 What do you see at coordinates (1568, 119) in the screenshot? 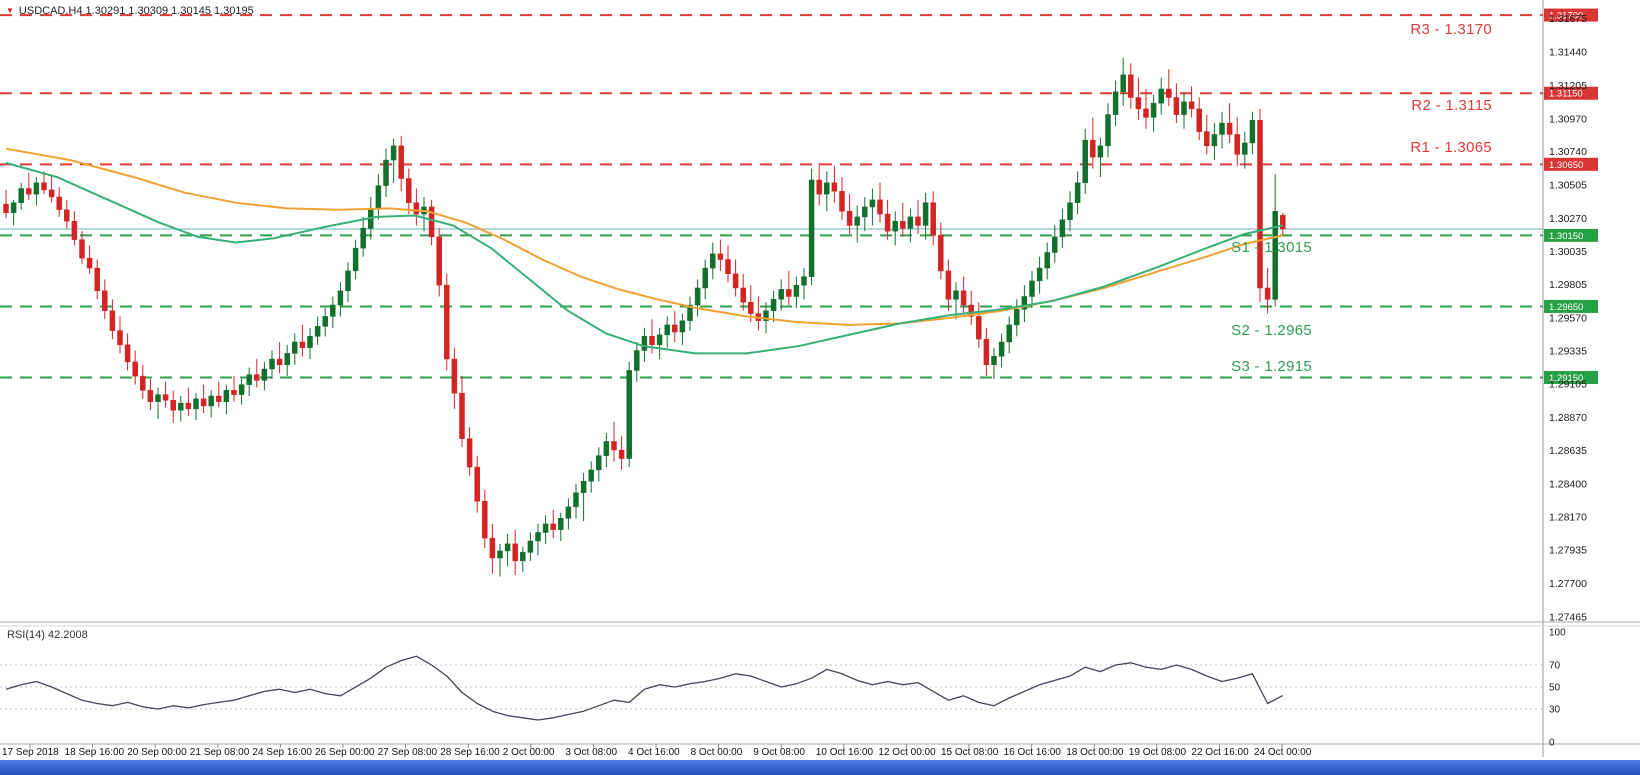
I see `price-axis-label: 1.30970` at bounding box center [1568, 119].